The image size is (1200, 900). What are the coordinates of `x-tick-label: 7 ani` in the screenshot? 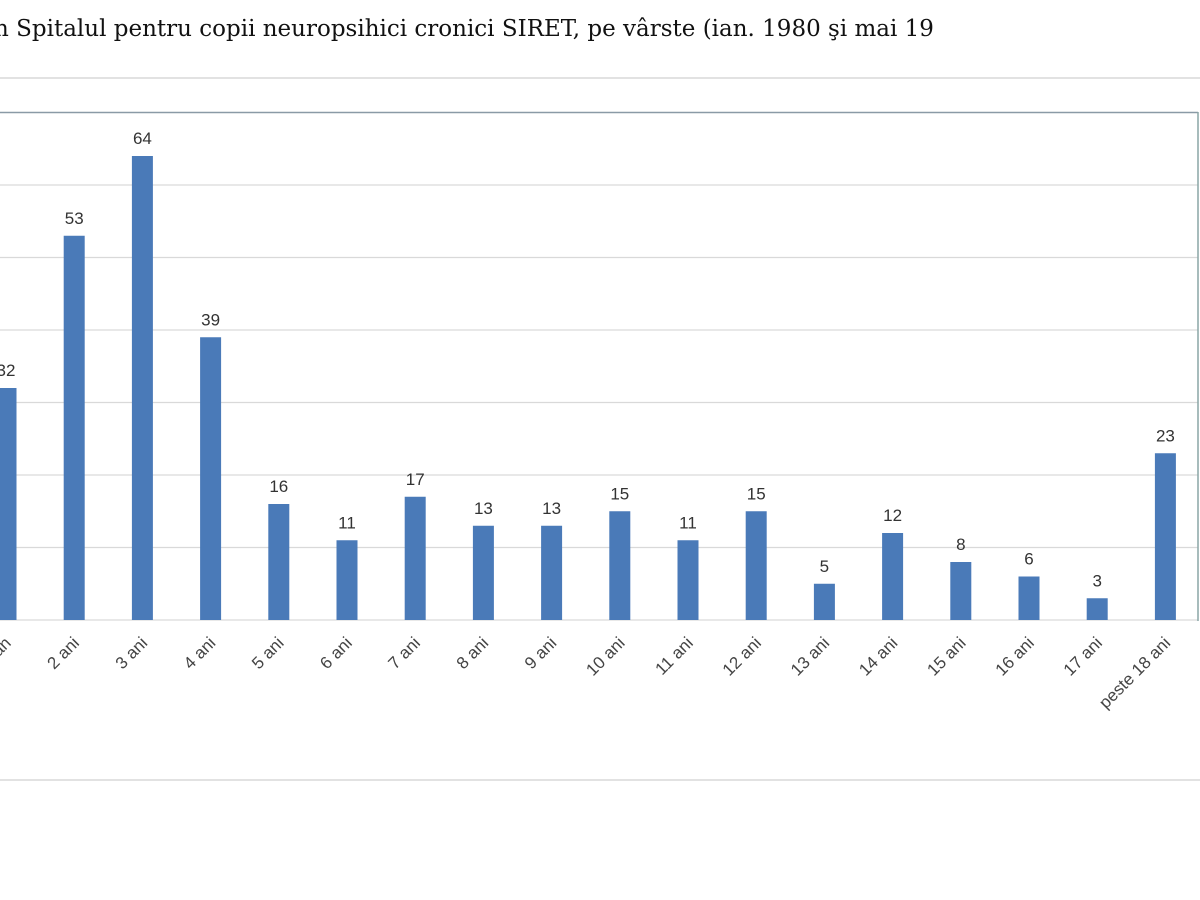 It's located at (405, 653).